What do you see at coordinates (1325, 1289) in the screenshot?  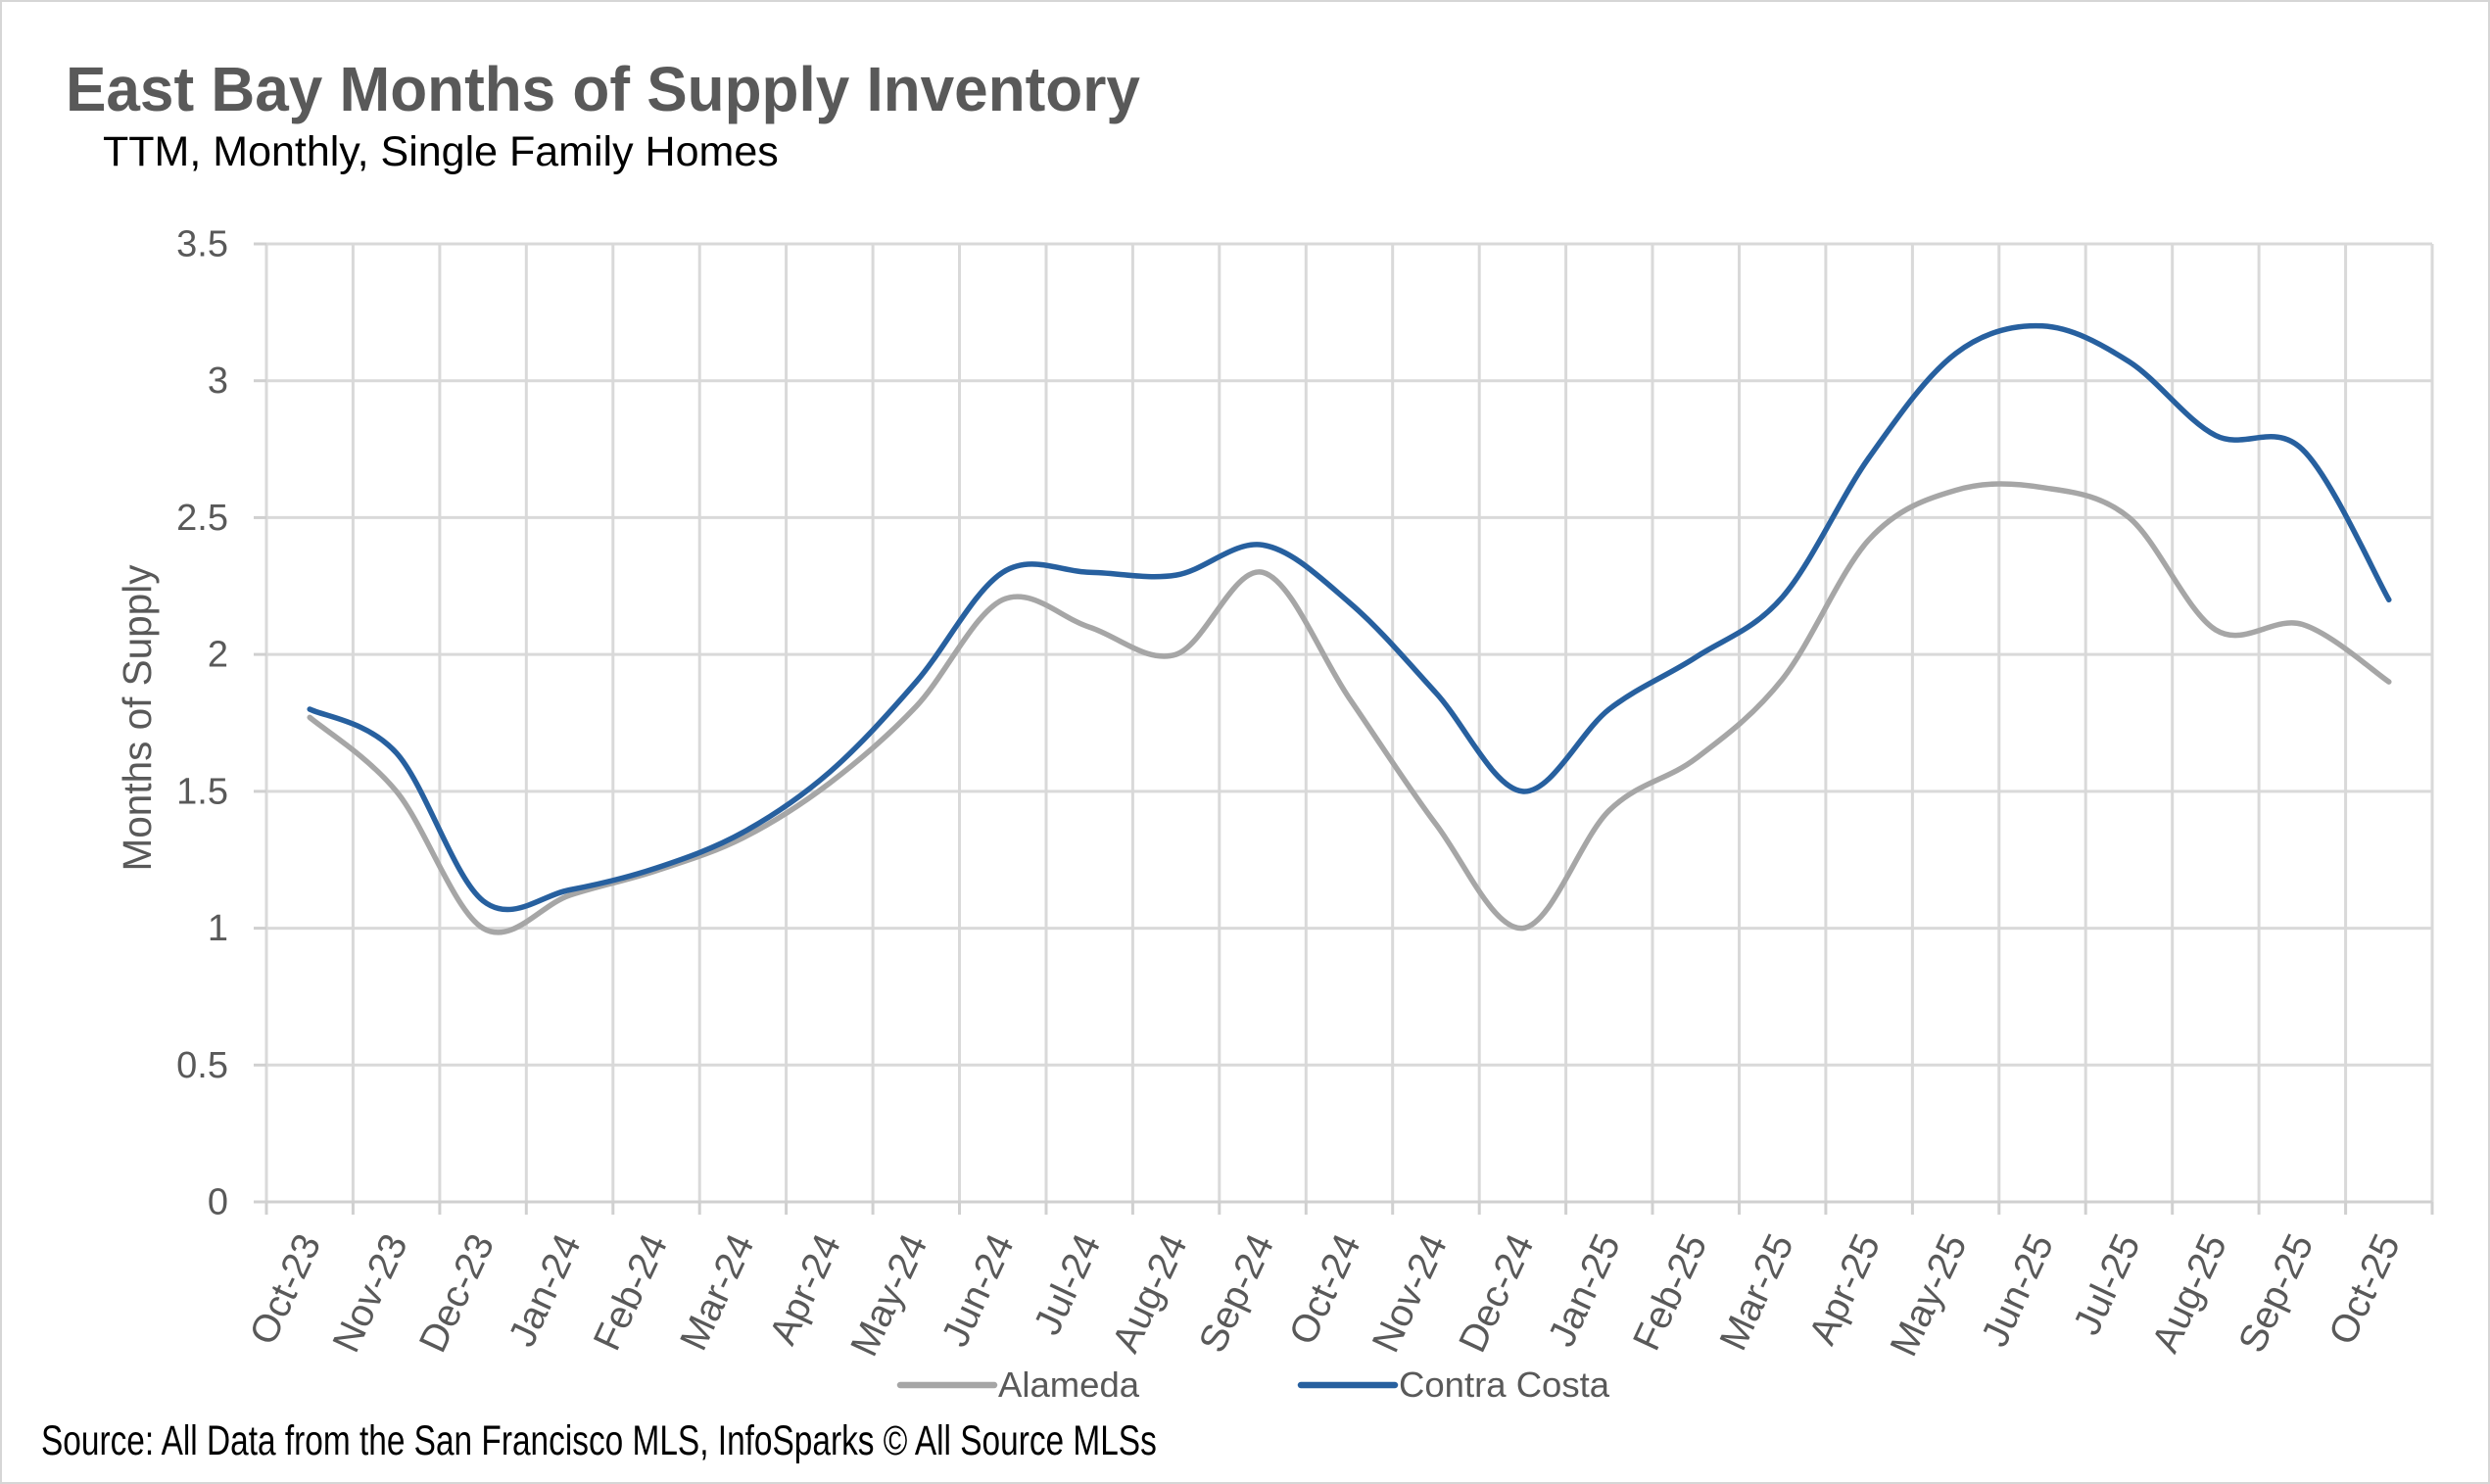 I see `svg-text: Oct-24` at bounding box center [1325, 1289].